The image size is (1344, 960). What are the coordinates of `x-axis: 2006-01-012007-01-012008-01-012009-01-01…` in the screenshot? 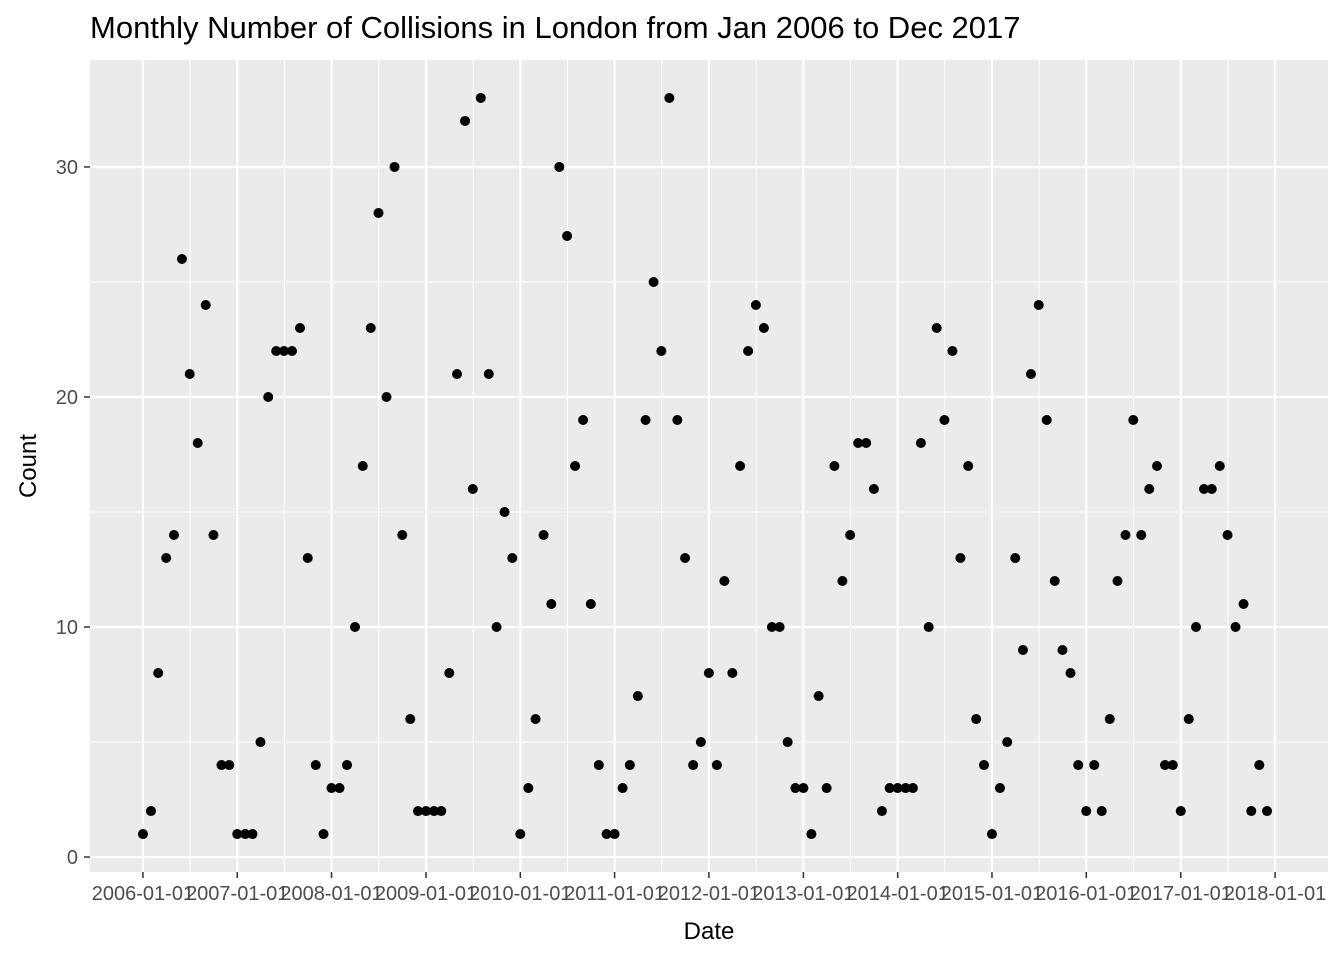 It's located at (709, 888).